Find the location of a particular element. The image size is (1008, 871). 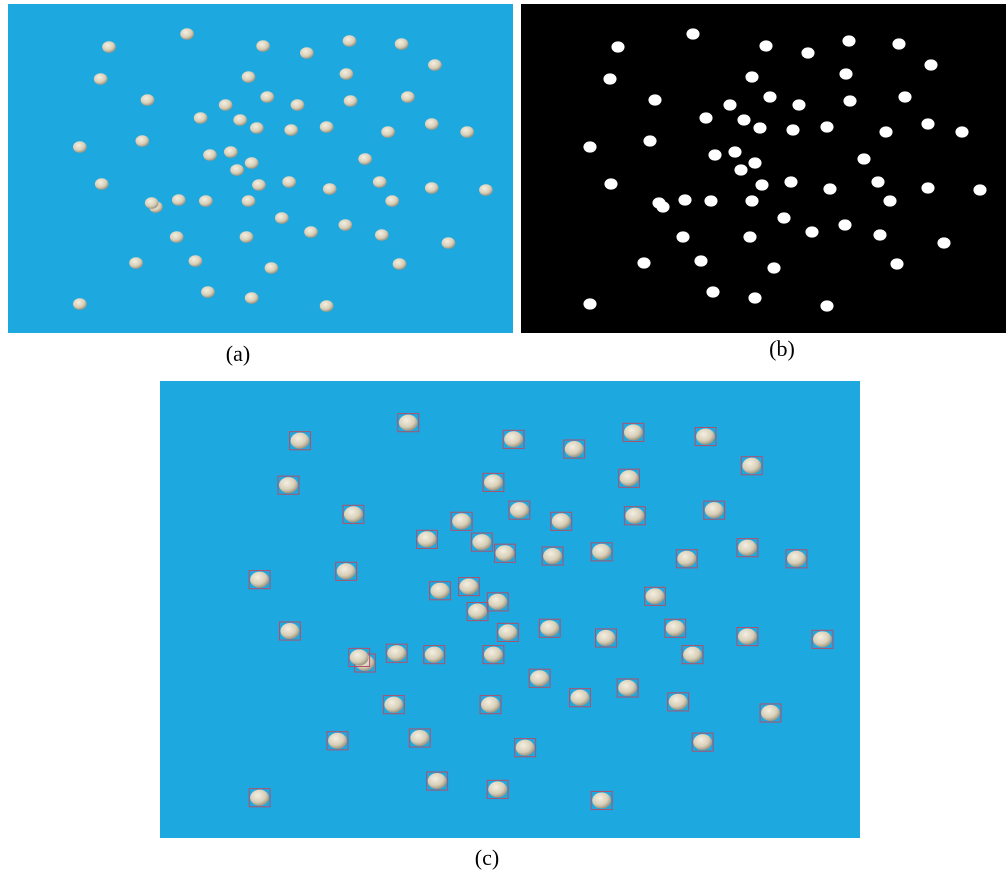

panel-label: (b) is located at coordinates (782, 348).